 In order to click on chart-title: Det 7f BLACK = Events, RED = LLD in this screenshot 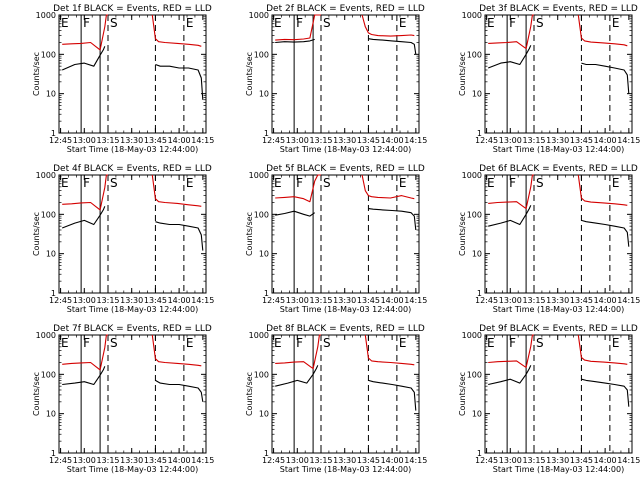, I will do `click(132, 329)`.